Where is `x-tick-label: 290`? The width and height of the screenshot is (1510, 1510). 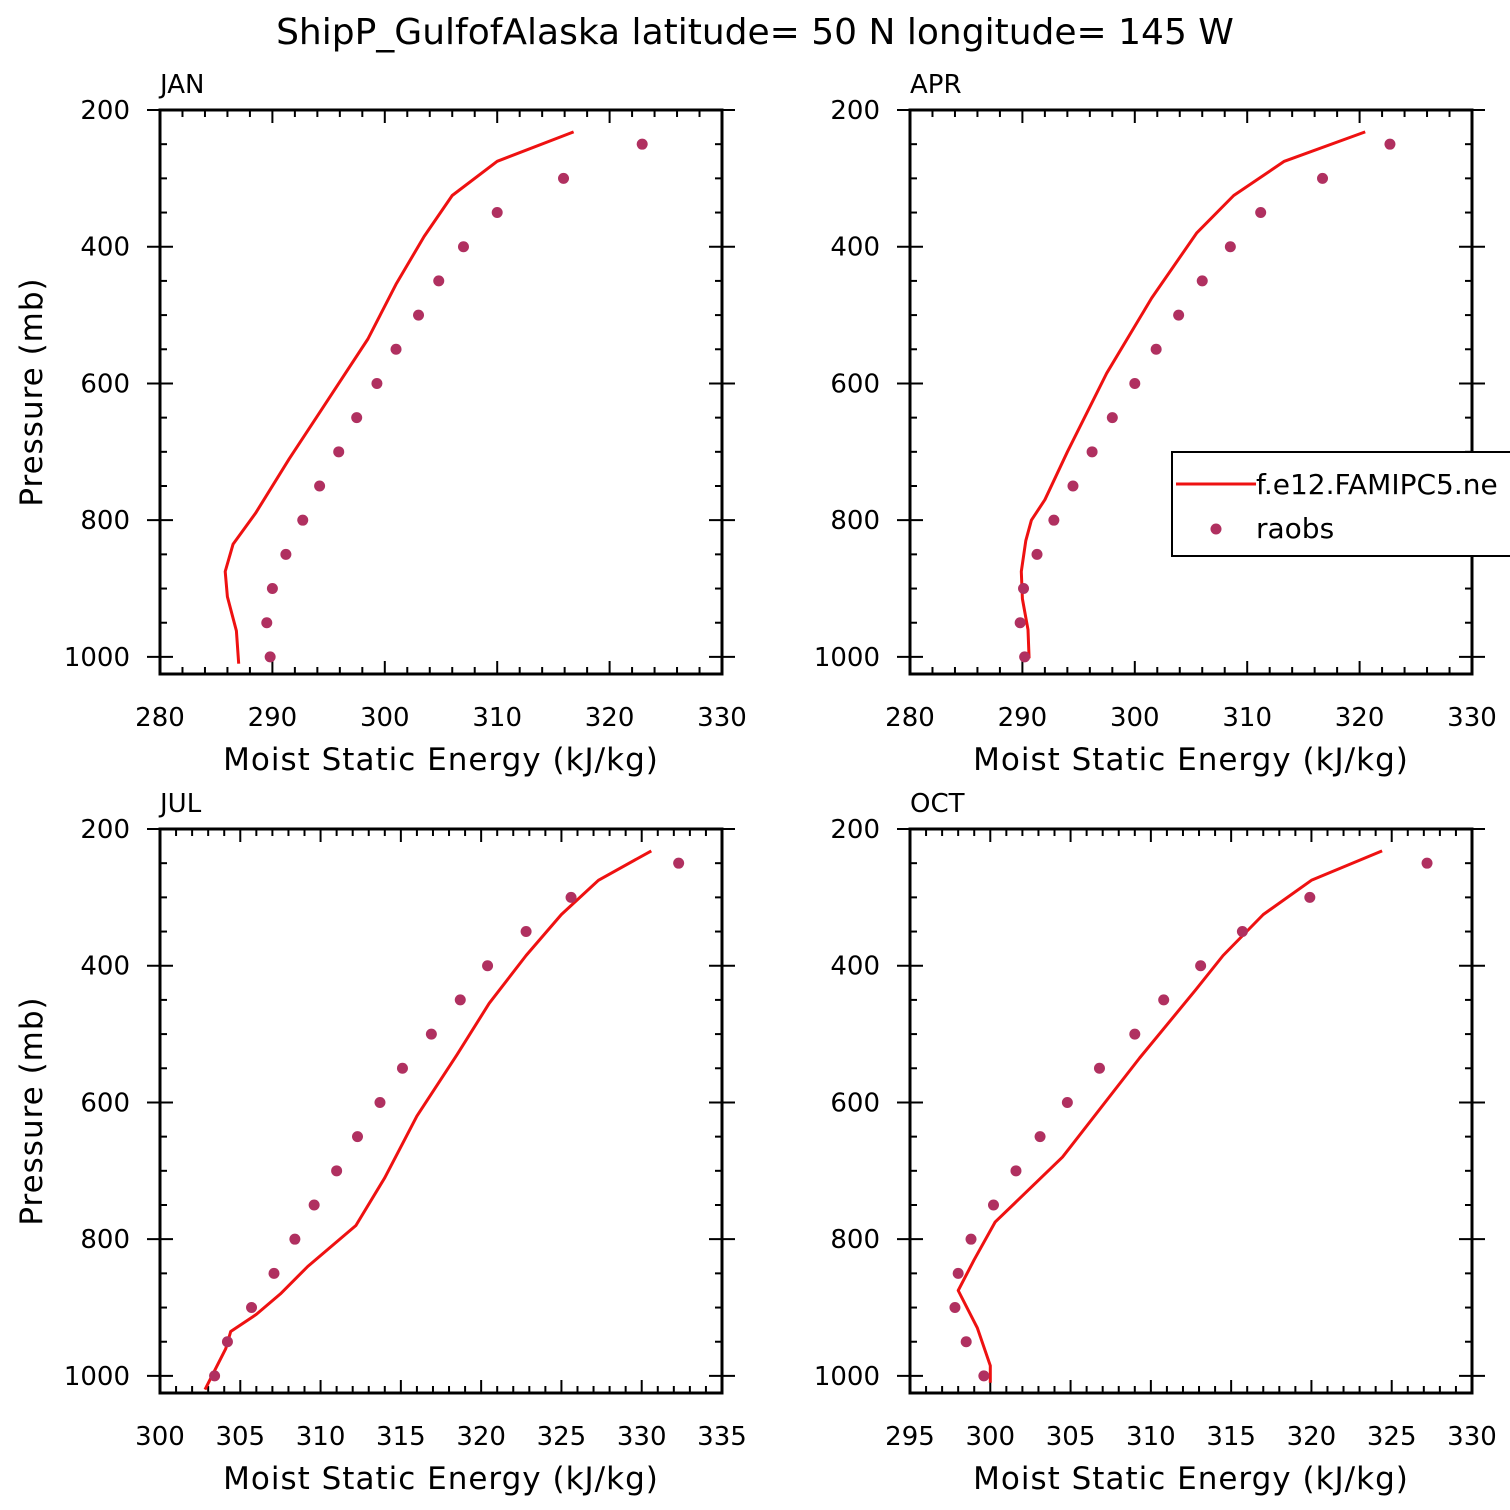 x-tick-label: 290 is located at coordinates (273, 718).